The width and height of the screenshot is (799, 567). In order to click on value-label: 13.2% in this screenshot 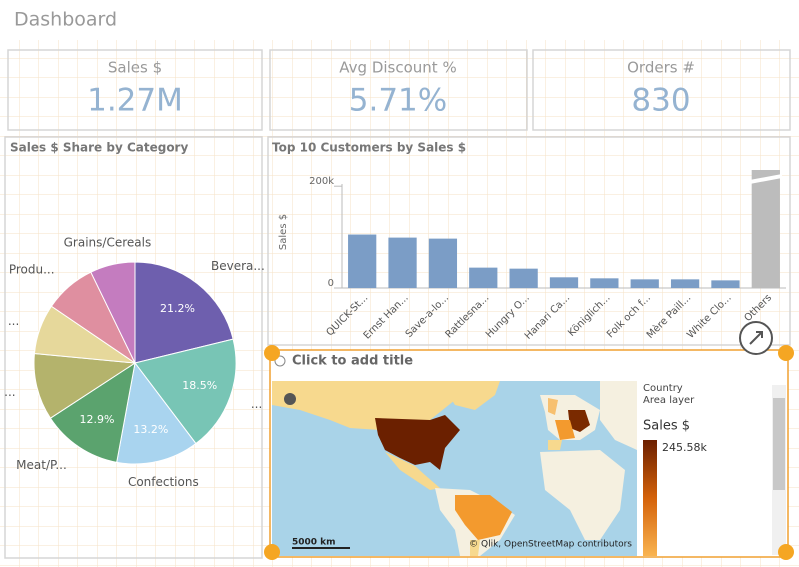, I will do `click(150, 429)`.